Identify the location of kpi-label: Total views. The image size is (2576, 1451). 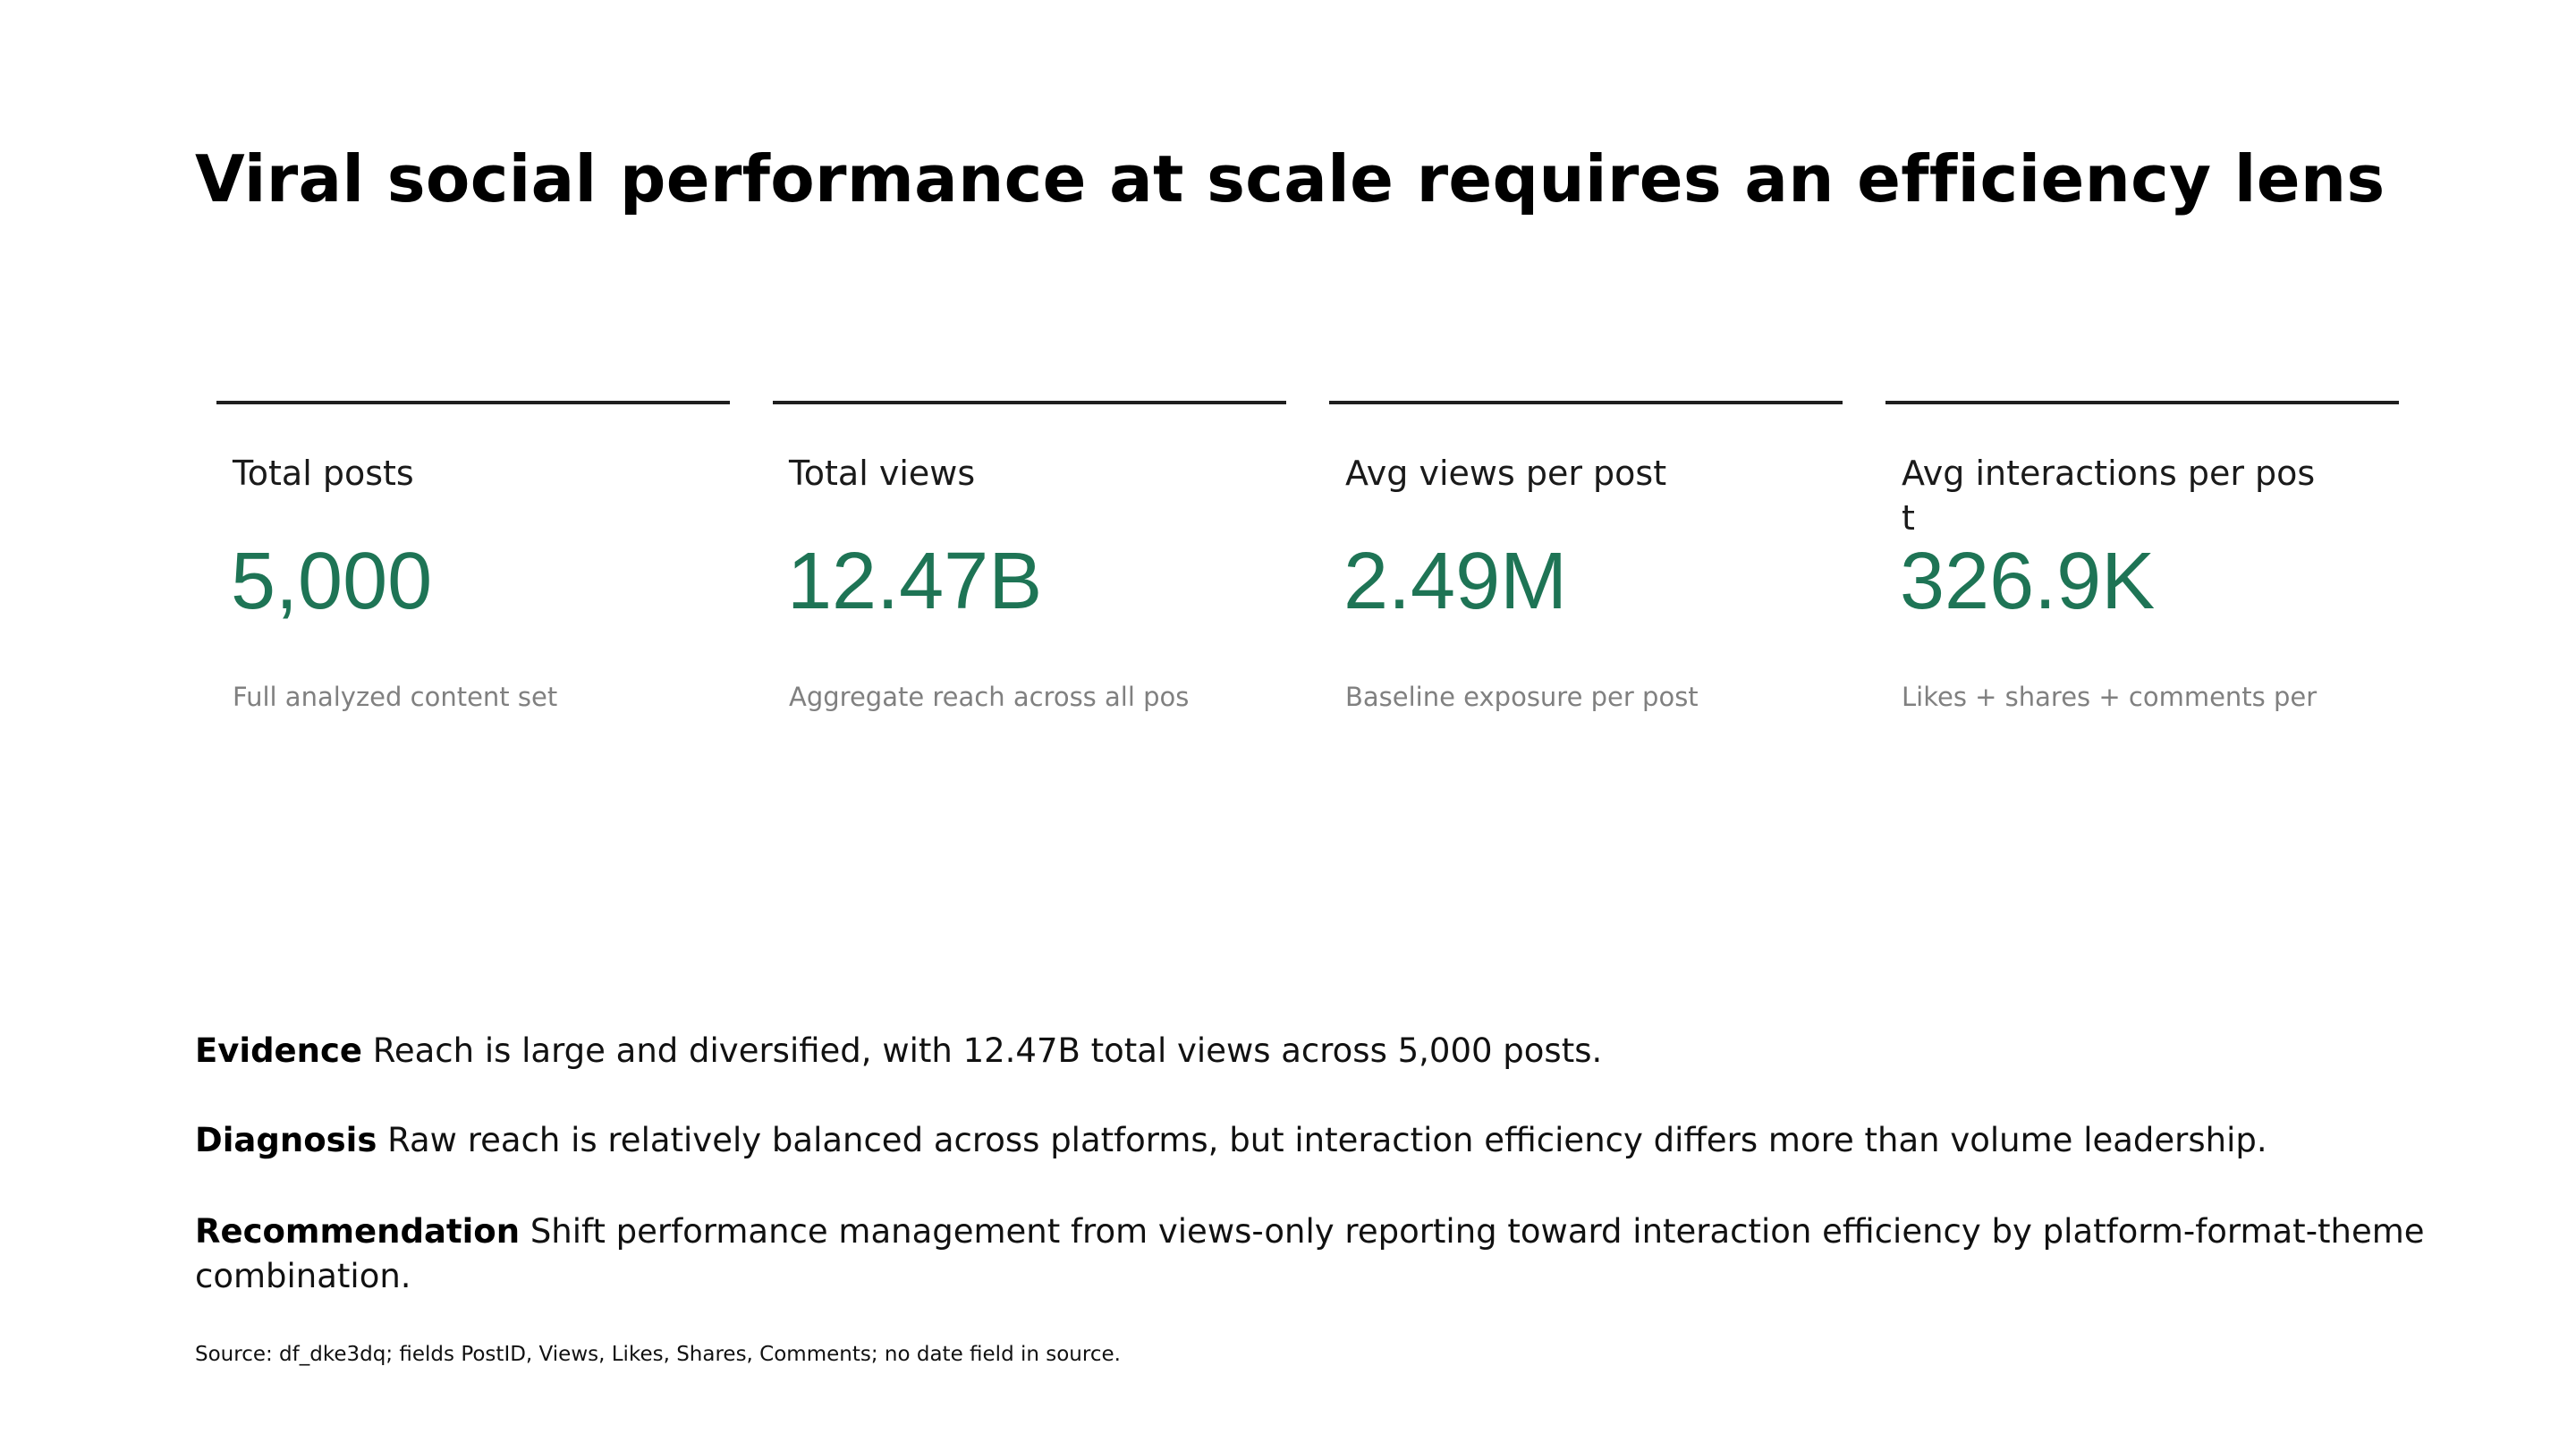
(882, 473).